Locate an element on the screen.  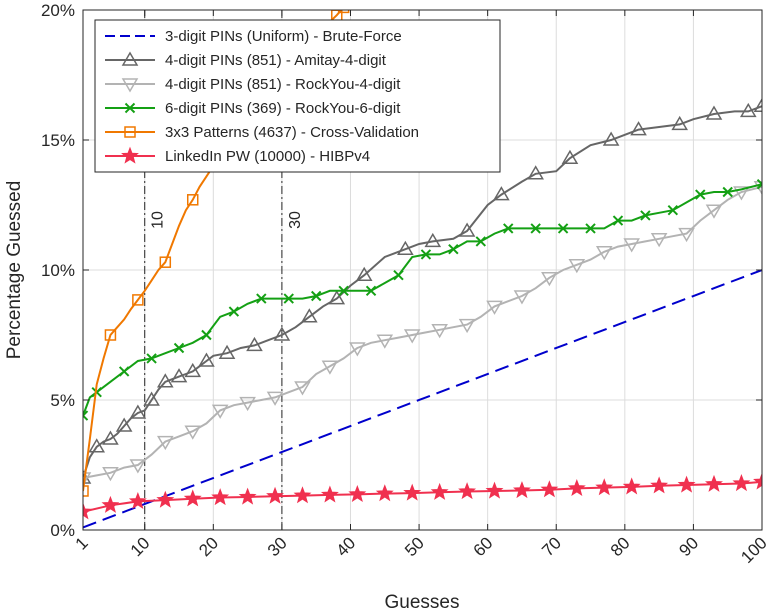
x-tick-label: 50 is located at coordinates (414, 546).